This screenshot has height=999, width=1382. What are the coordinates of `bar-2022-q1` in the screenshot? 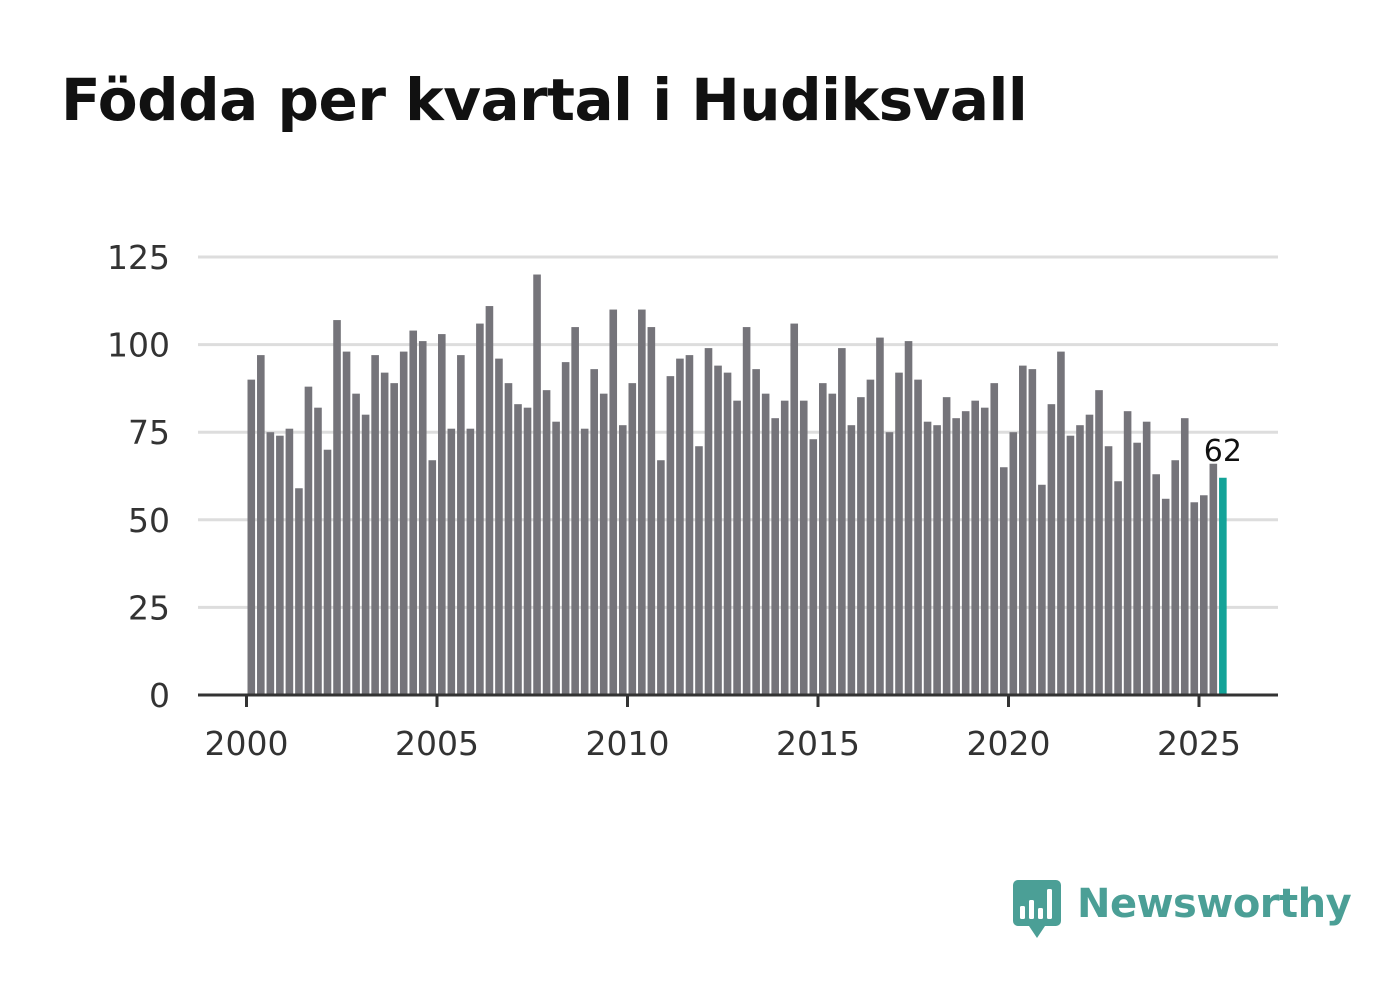 It's located at (1089, 554).